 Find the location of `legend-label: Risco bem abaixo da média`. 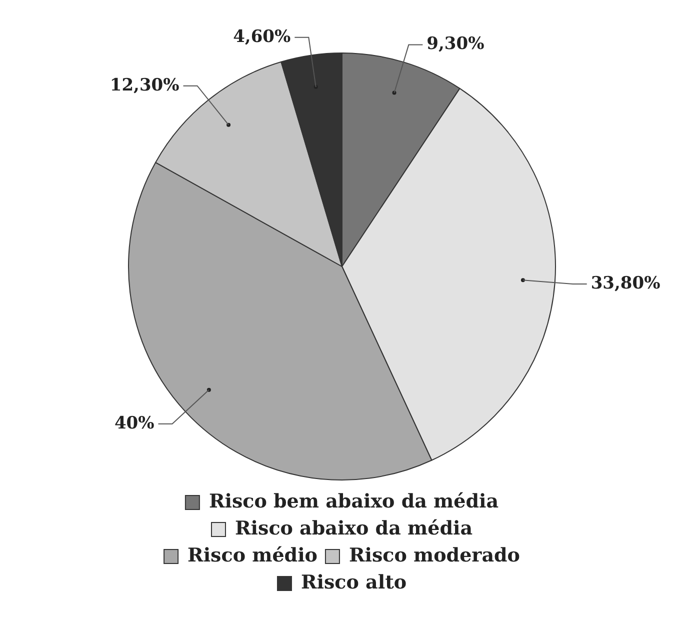

legend-label: Risco bem abaixo da média is located at coordinates (353, 501).